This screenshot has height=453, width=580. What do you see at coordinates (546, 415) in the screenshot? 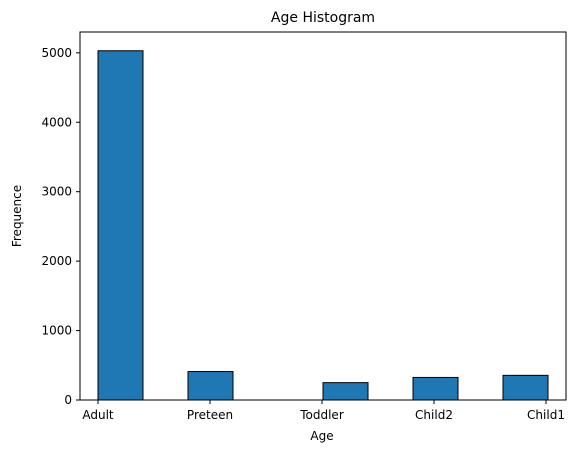
I see `x-tick-label: Child1` at bounding box center [546, 415].